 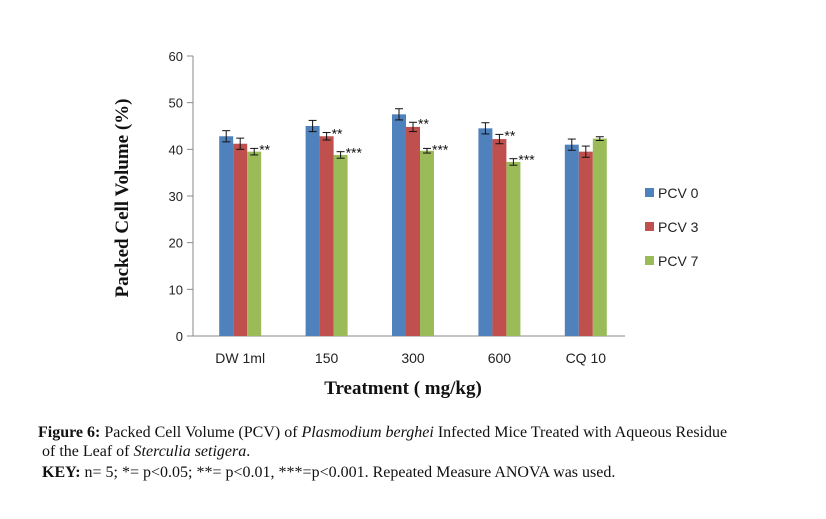 What do you see at coordinates (176, 289) in the screenshot?
I see `y-tick-label: 10` at bounding box center [176, 289].